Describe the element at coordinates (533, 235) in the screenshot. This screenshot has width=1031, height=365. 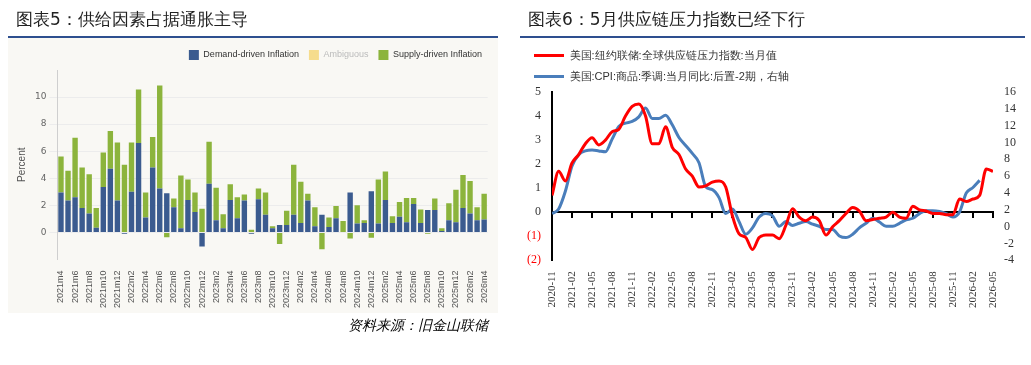
I see `y-tick-label: (1)` at that location.